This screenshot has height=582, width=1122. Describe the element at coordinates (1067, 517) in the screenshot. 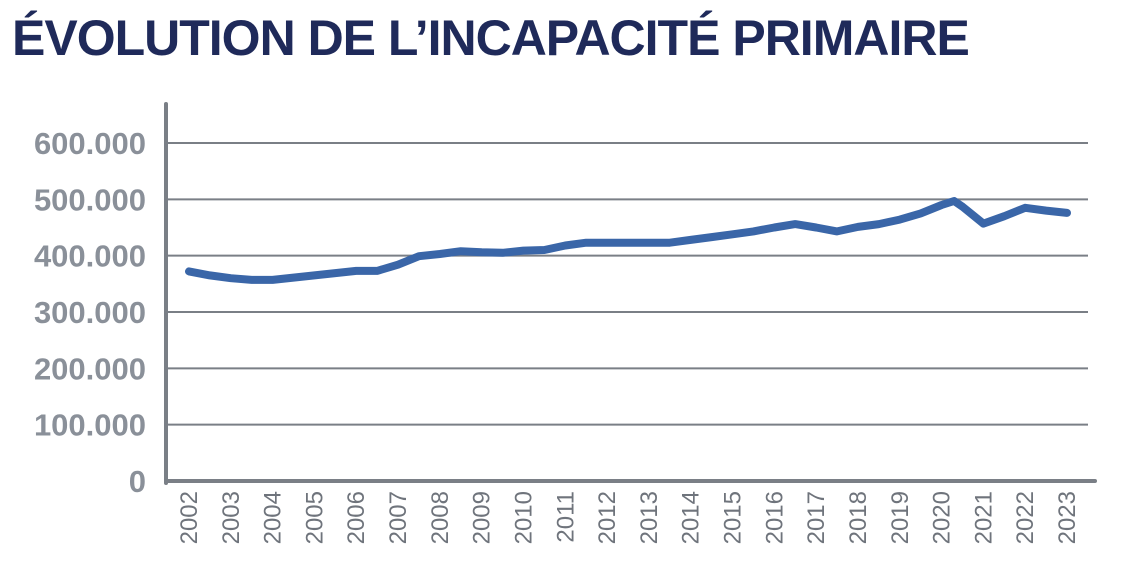

I see `x-tick-label: 2023` at that location.